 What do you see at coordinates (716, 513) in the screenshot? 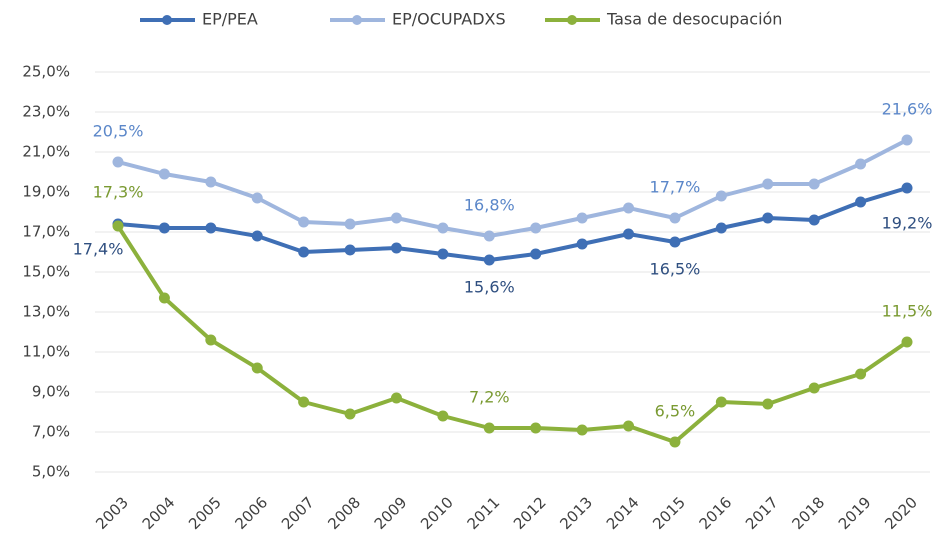
I see `x-tick-label: 2016` at bounding box center [716, 513].